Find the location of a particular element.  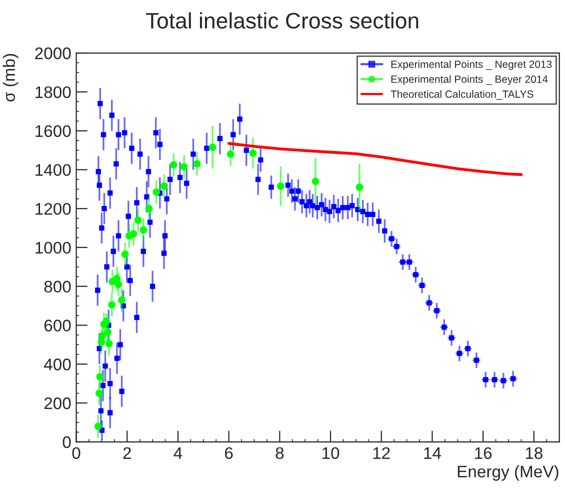

y-tick-label: 1000 is located at coordinates (53, 248).